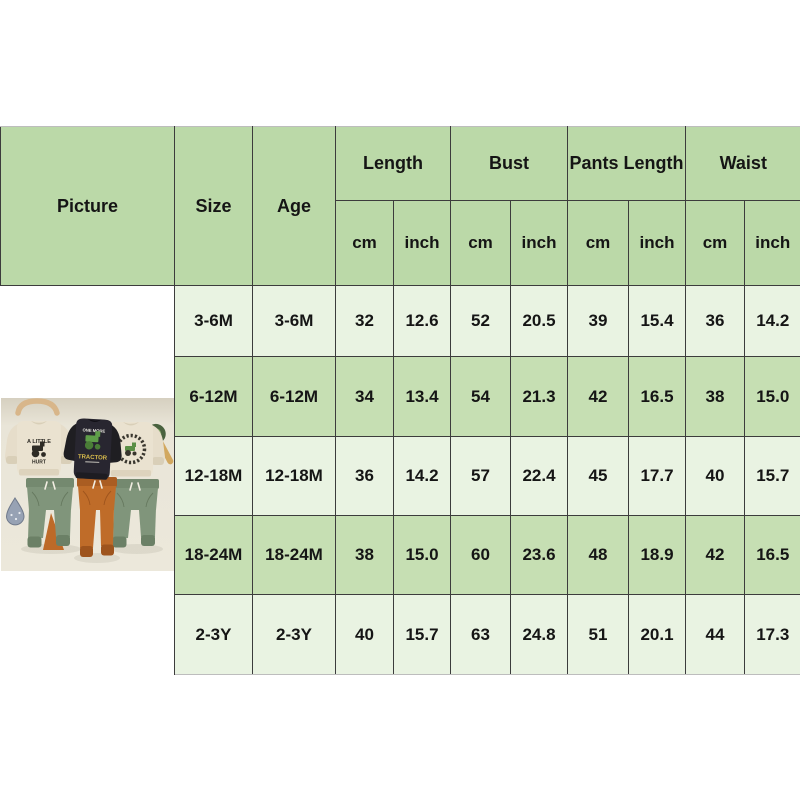  What do you see at coordinates (539, 555) in the screenshot?
I see `cell-bust-inch: 23.6` at bounding box center [539, 555].